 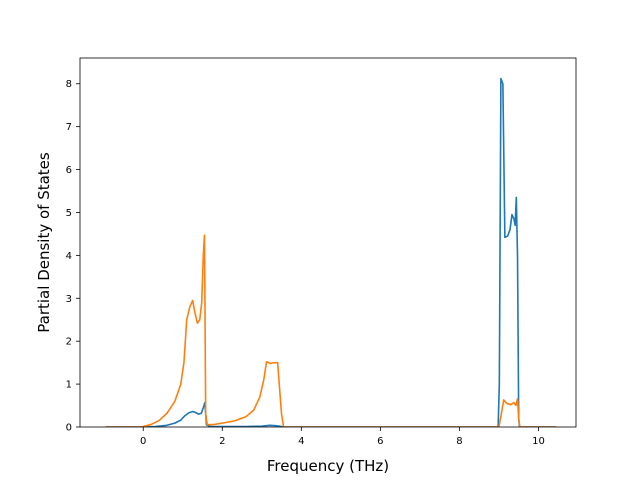 What do you see at coordinates (69, 170) in the screenshot?
I see `y-tick-label: 6` at bounding box center [69, 170].